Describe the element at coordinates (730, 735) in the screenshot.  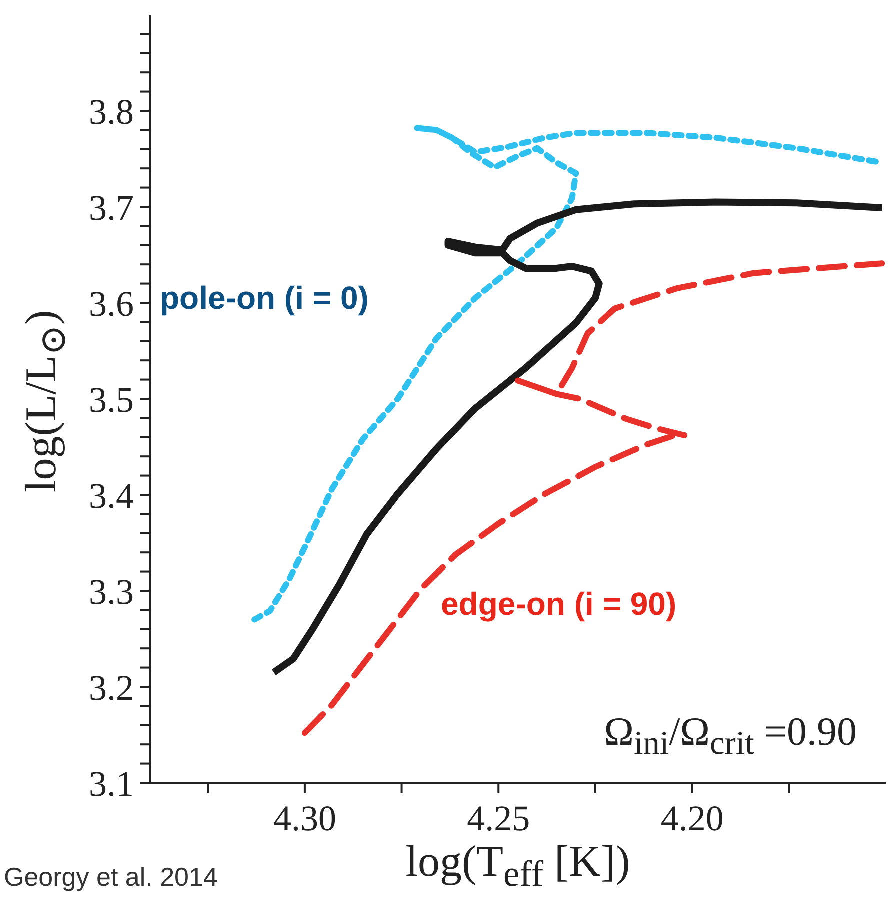
I see `annotation: Ω$_{ini}$/Ω$_{crit}$ =0.90` at that location.